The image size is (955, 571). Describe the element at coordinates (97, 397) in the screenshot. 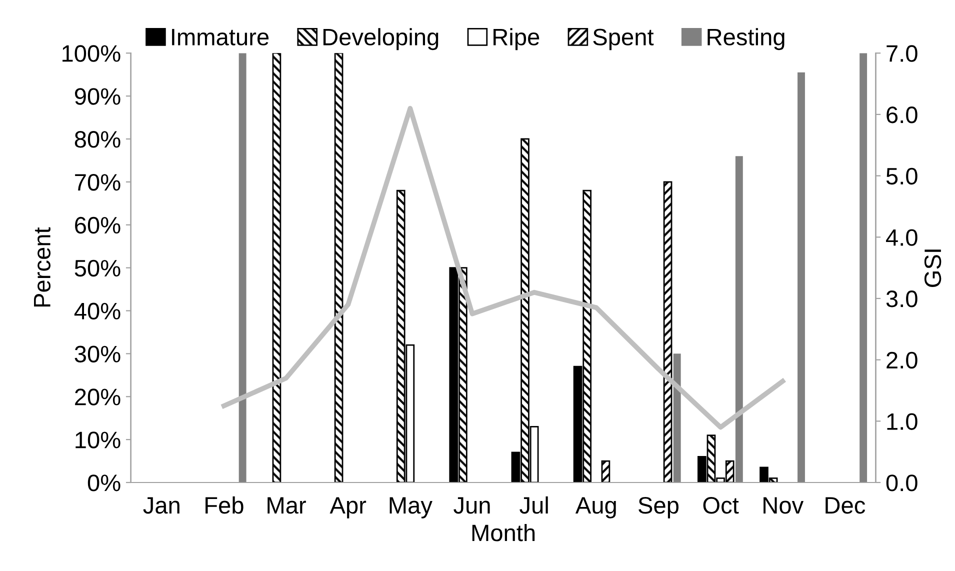

I see `y-tick-label: 20%` at that location.